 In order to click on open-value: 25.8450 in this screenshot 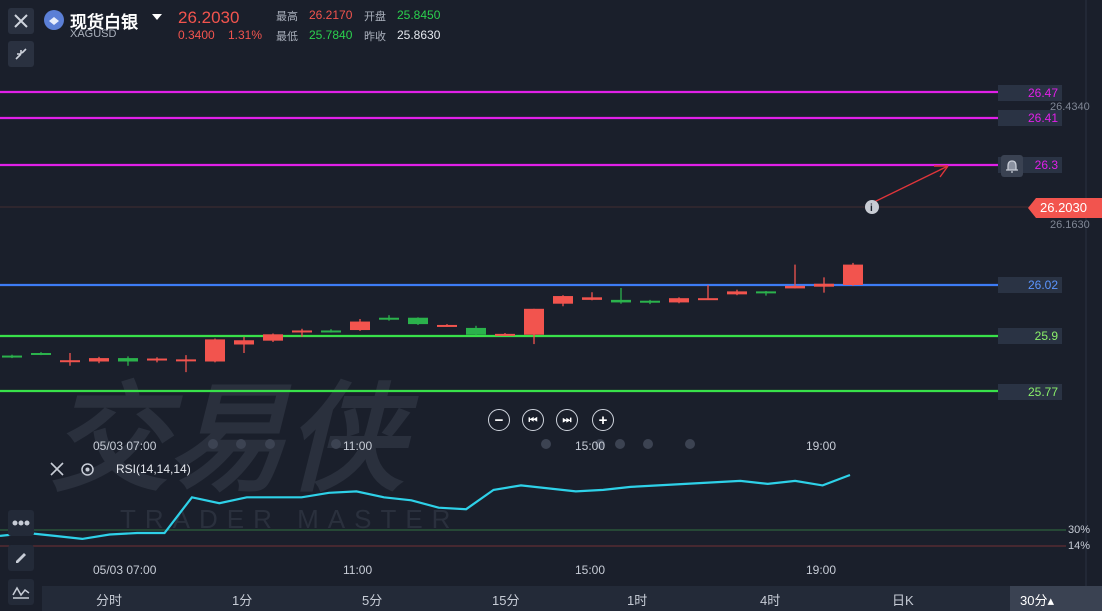, I will do `click(419, 15)`.